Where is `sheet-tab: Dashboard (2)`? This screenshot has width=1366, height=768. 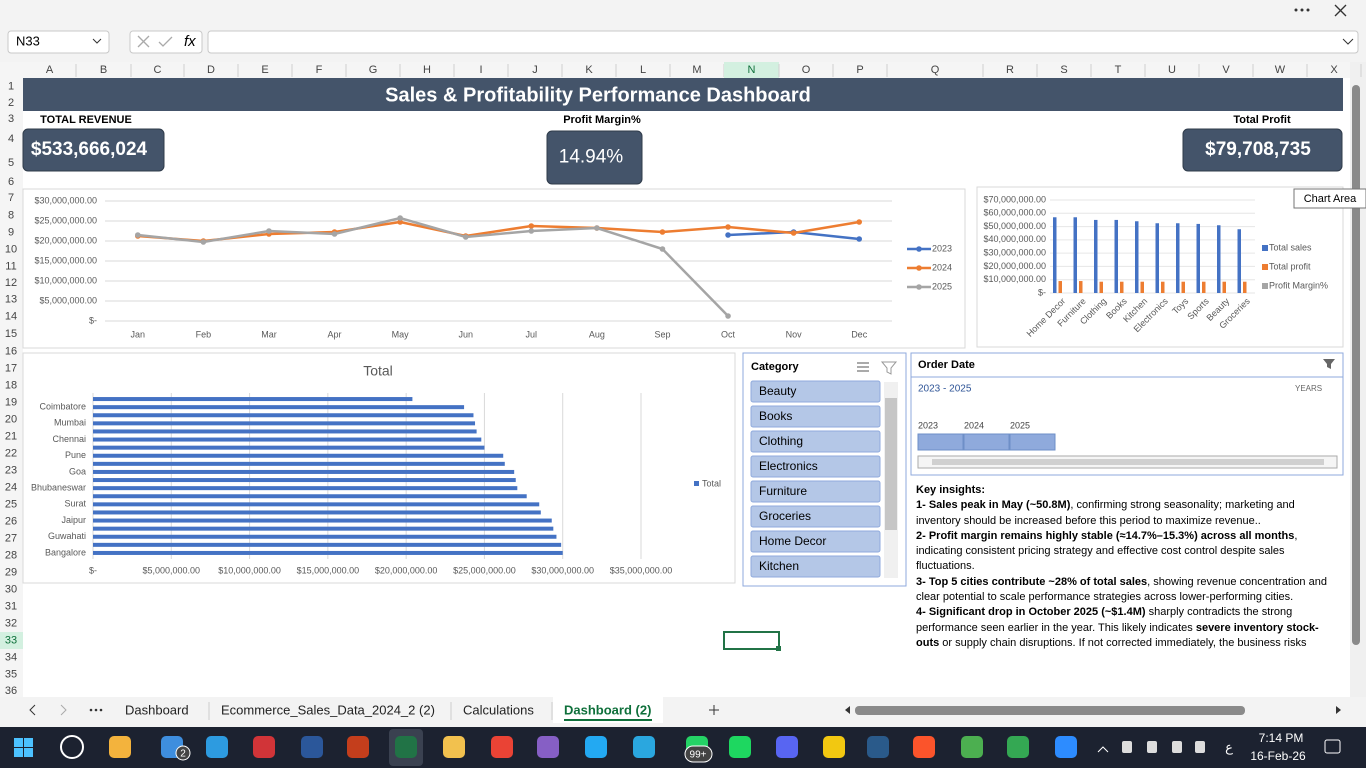
sheet-tab: Dashboard (2) is located at coordinates (607, 709).